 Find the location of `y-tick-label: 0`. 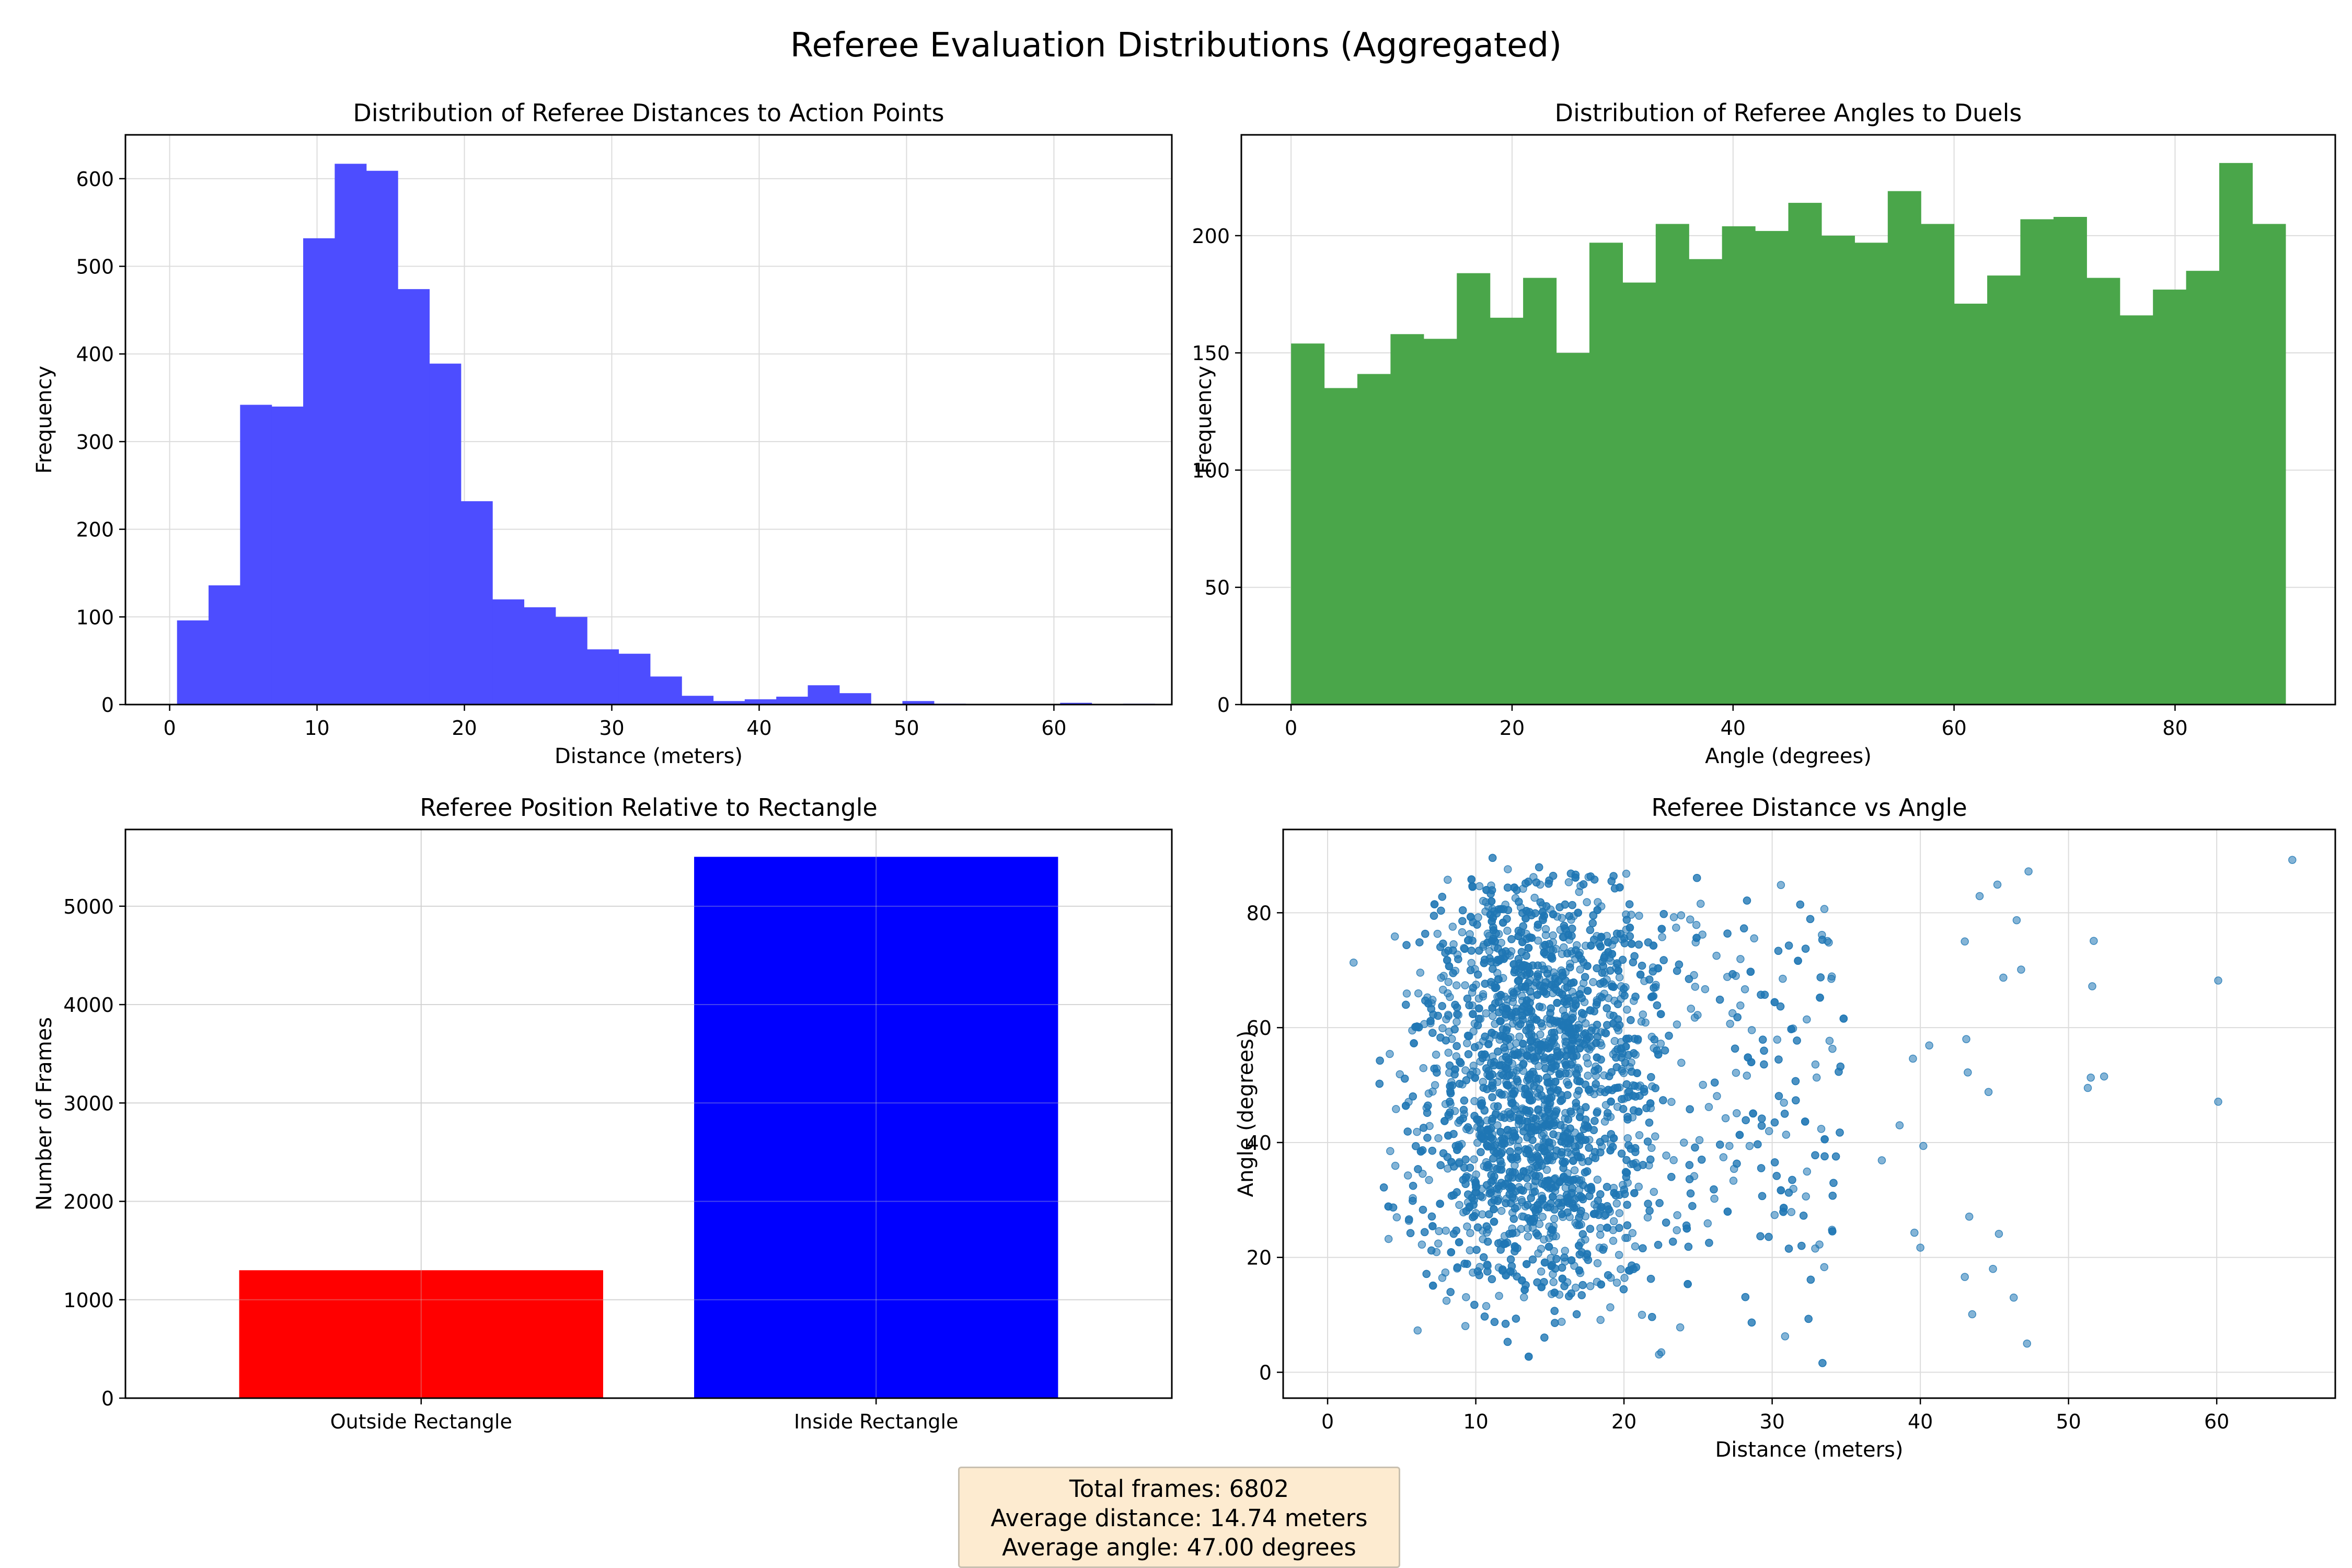

y-tick-label: 0 is located at coordinates (107, 1398).